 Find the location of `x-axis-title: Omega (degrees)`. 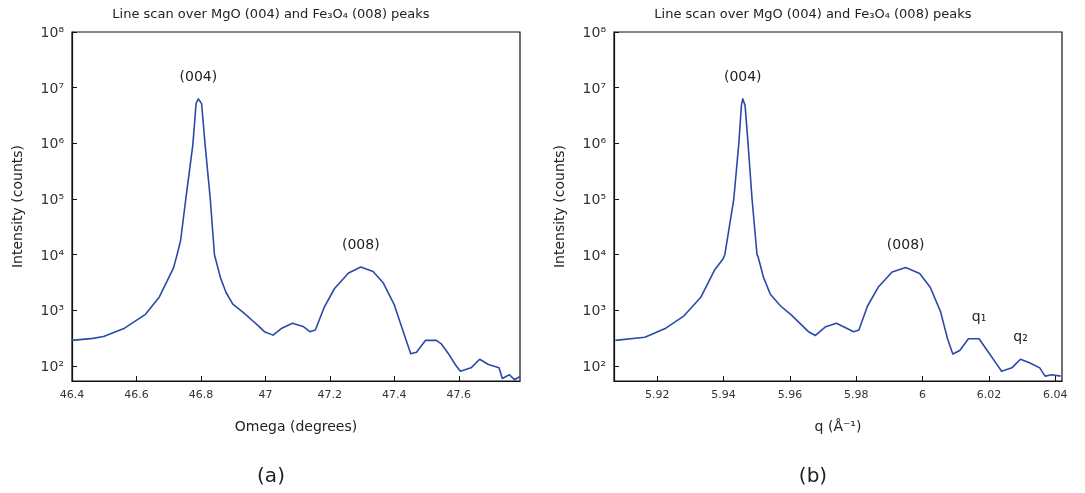

x-axis-title: Omega (degrees) is located at coordinates (296, 426).